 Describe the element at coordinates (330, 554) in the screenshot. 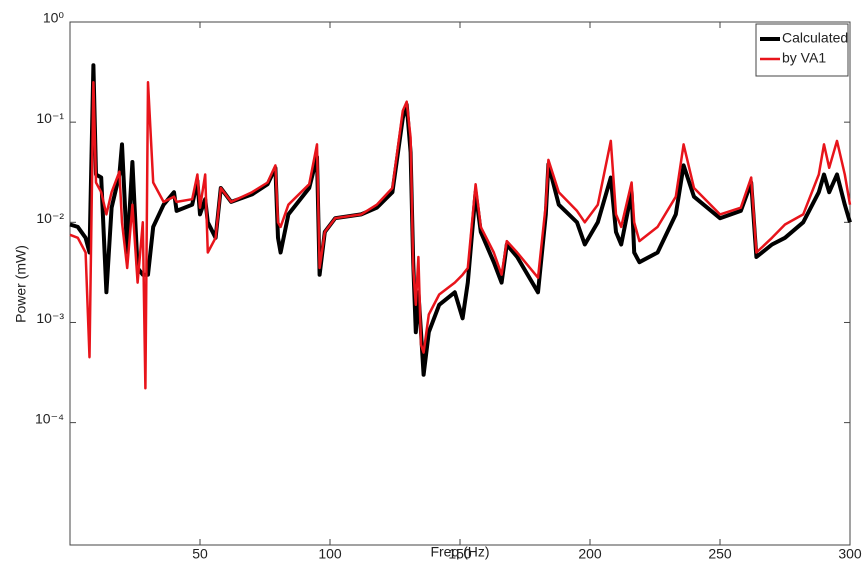

I see `x-tick-label: 100` at that location.